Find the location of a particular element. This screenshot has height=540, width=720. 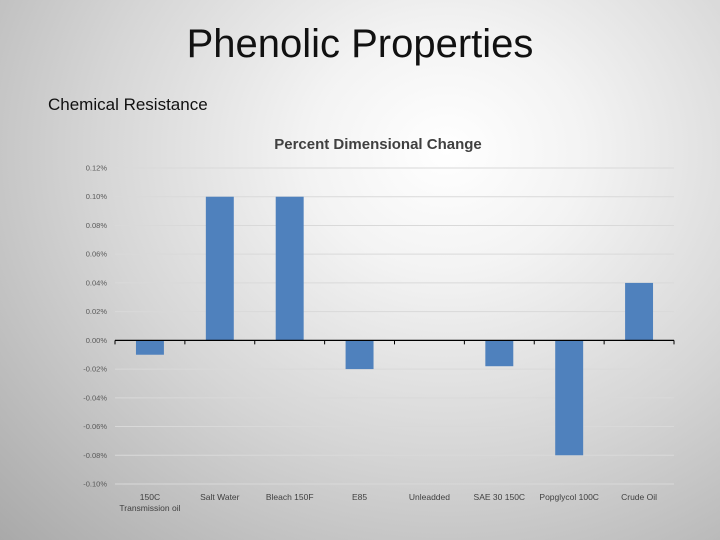

y-tick-label: 0.12% is located at coordinates (97, 168).